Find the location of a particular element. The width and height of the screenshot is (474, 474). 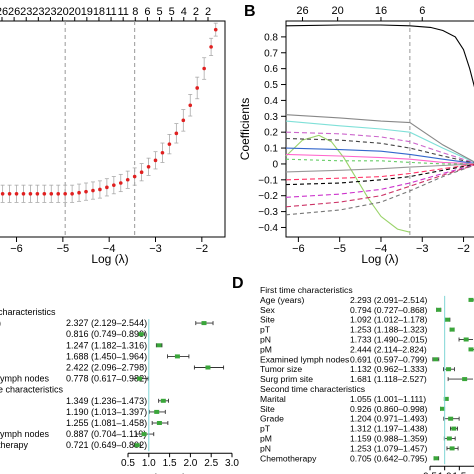

panel-d-row-ci: 1.312 (1.197–1.438) is located at coordinates (389, 429).